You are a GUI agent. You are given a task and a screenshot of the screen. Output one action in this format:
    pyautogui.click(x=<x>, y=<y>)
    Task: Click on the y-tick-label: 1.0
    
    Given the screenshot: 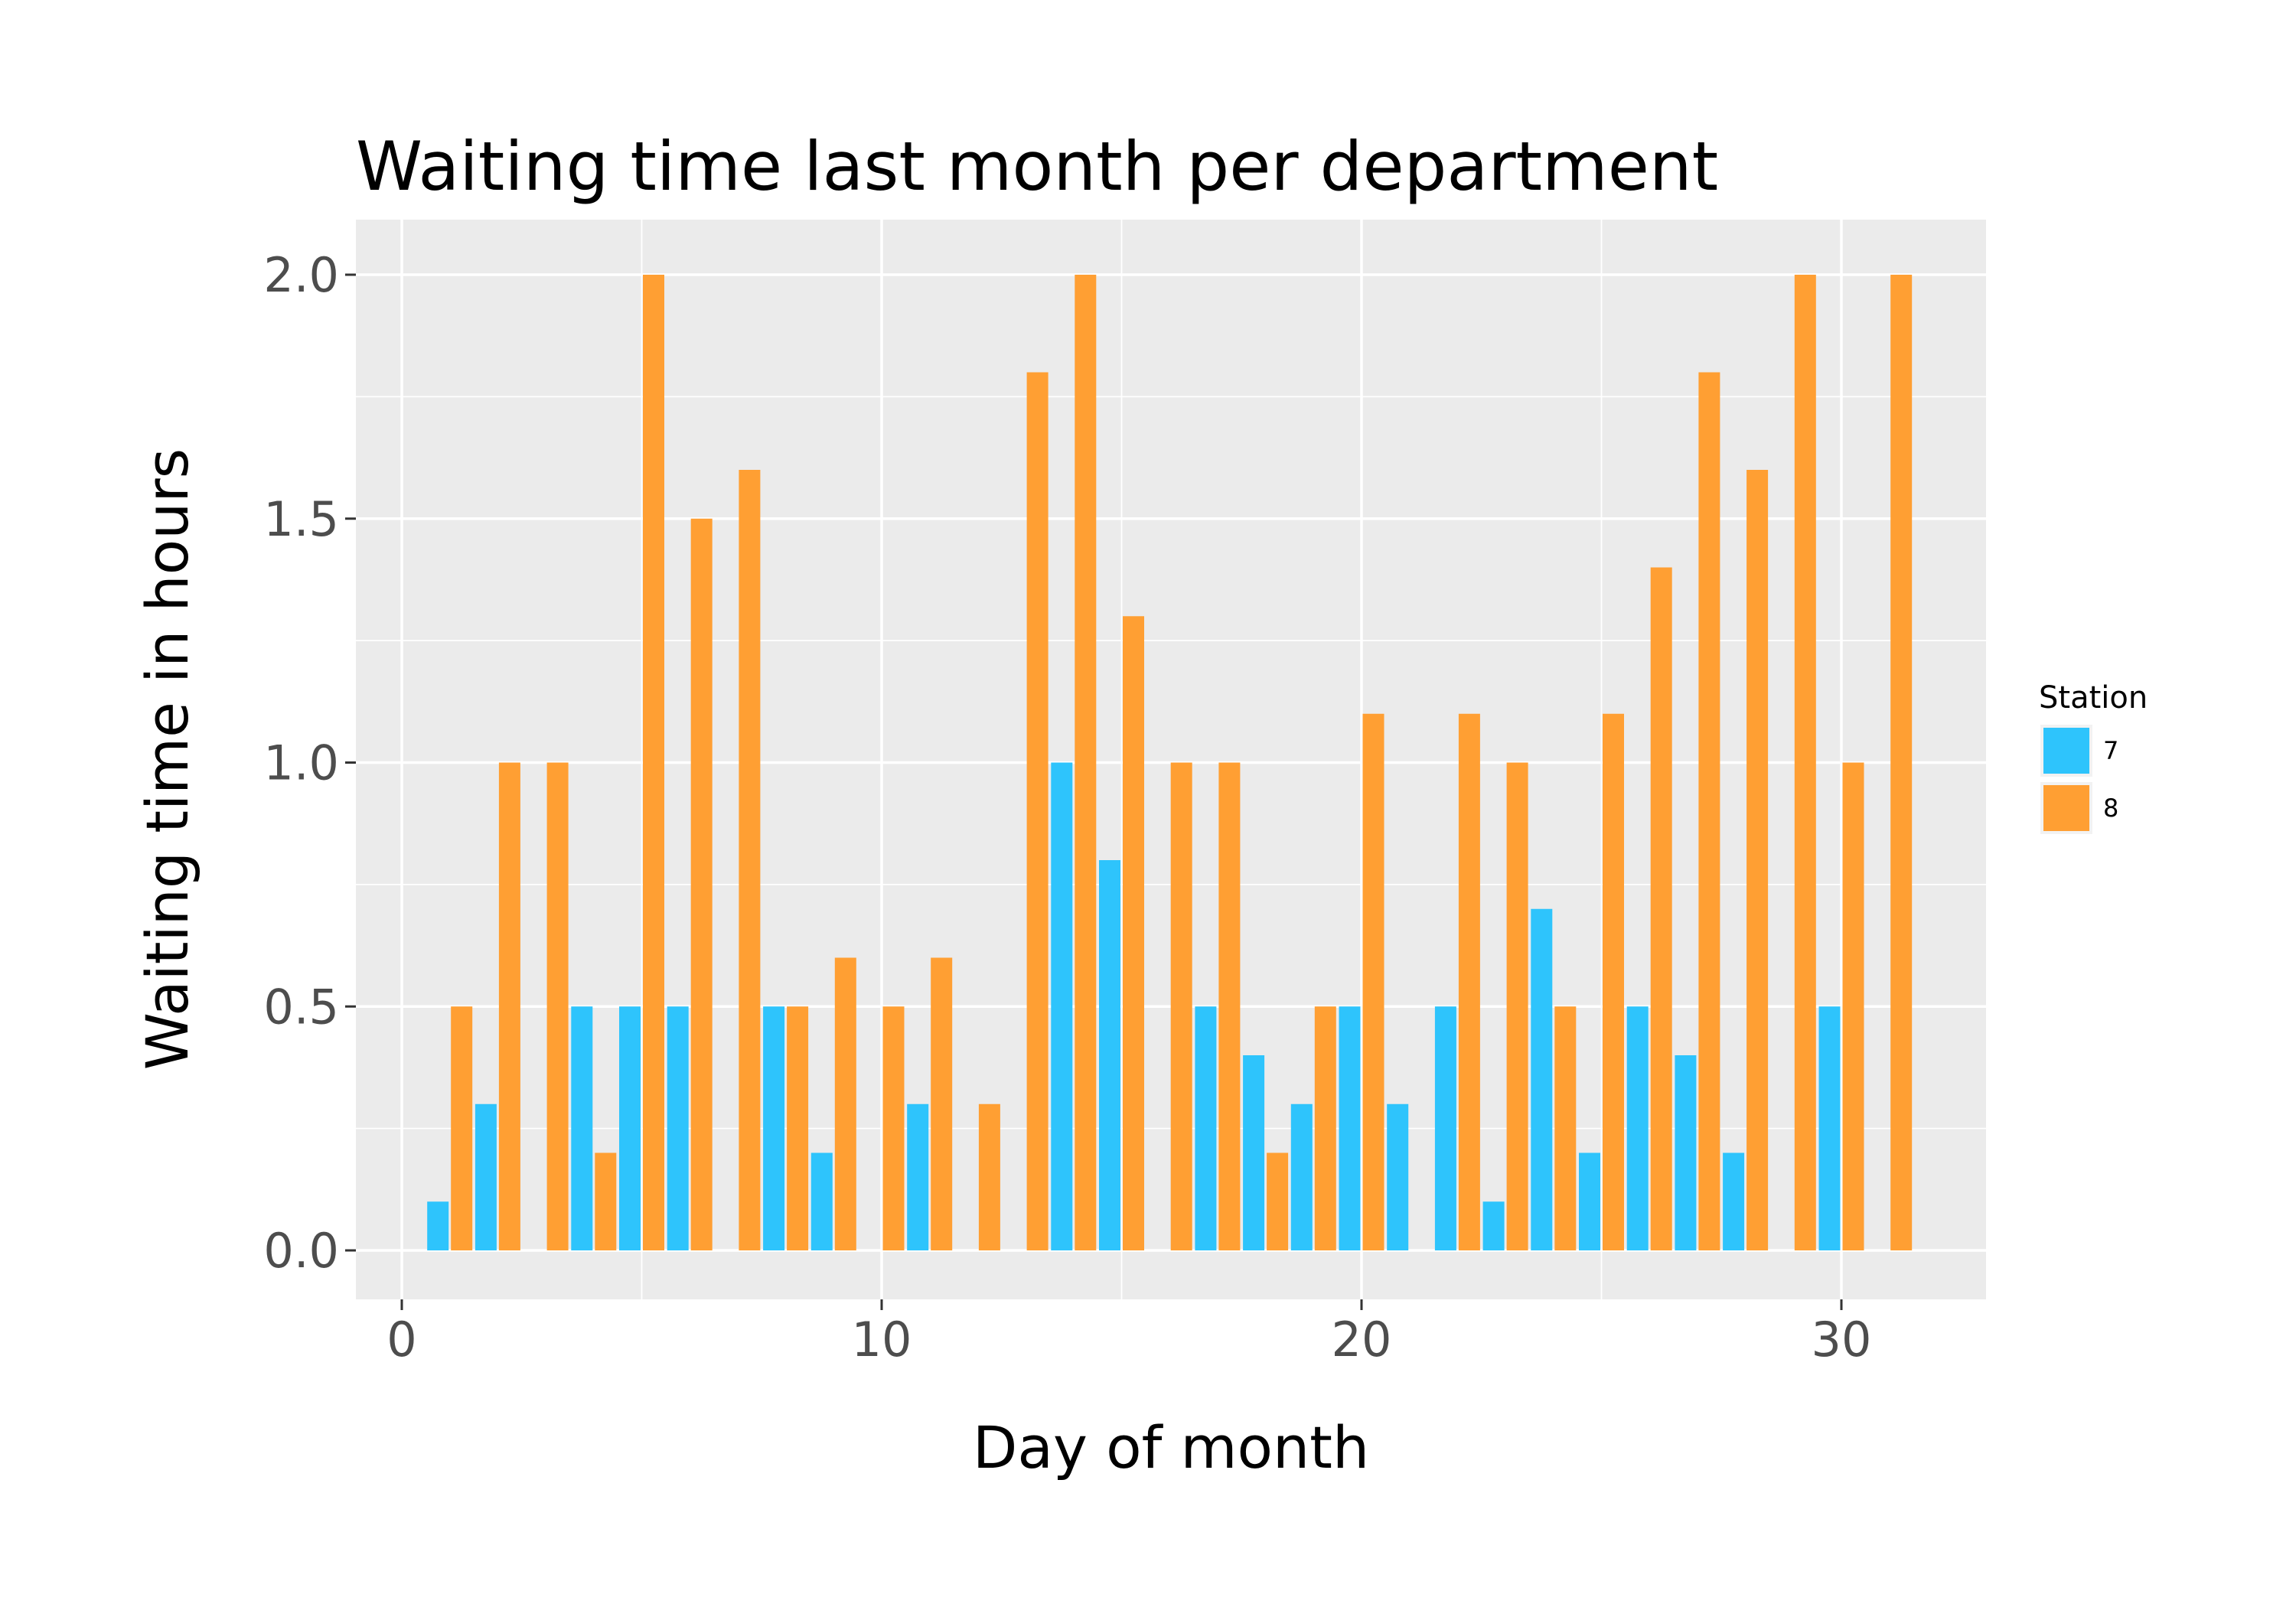 What is the action you would take?
    pyautogui.click(x=301, y=763)
    